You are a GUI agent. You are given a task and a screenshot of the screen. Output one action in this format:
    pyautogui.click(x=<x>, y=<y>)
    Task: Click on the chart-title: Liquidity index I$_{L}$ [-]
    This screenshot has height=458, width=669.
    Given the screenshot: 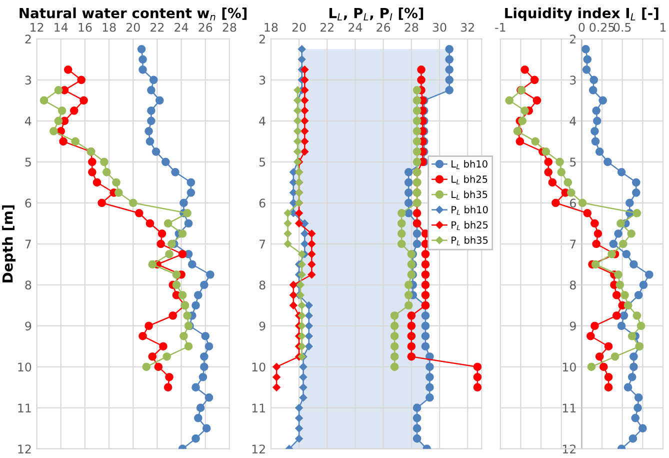 What is the action you would take?
    pyautogui.click(x=581, y=15)
    